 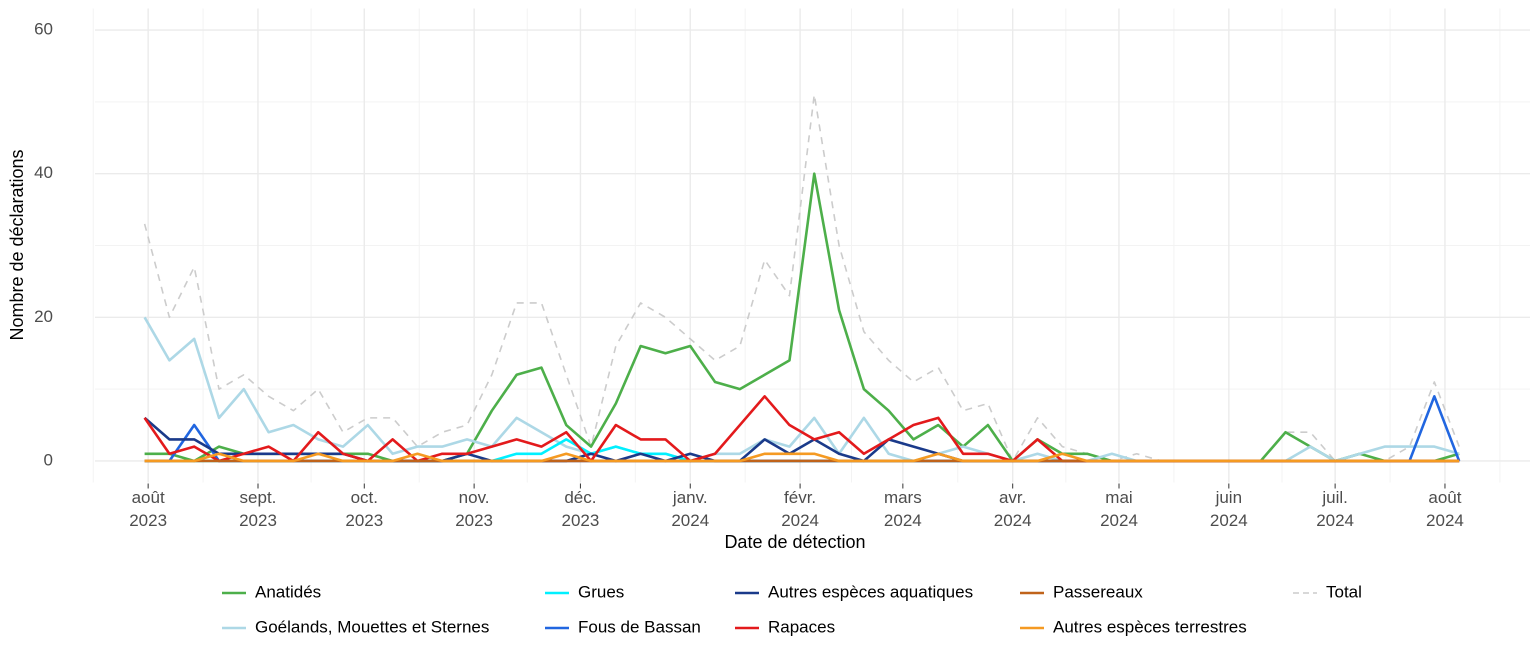 I want to click on legend-label: Autres espèces aquatiques, so click(x=870, y=591).